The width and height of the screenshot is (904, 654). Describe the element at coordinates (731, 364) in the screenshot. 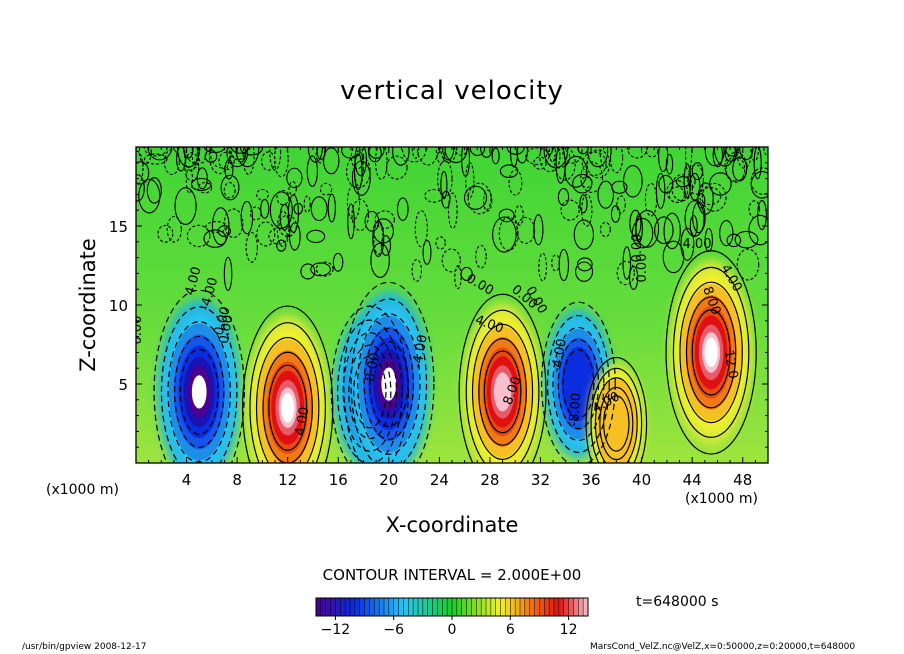

I see `contour-label: 12.0` at that location.